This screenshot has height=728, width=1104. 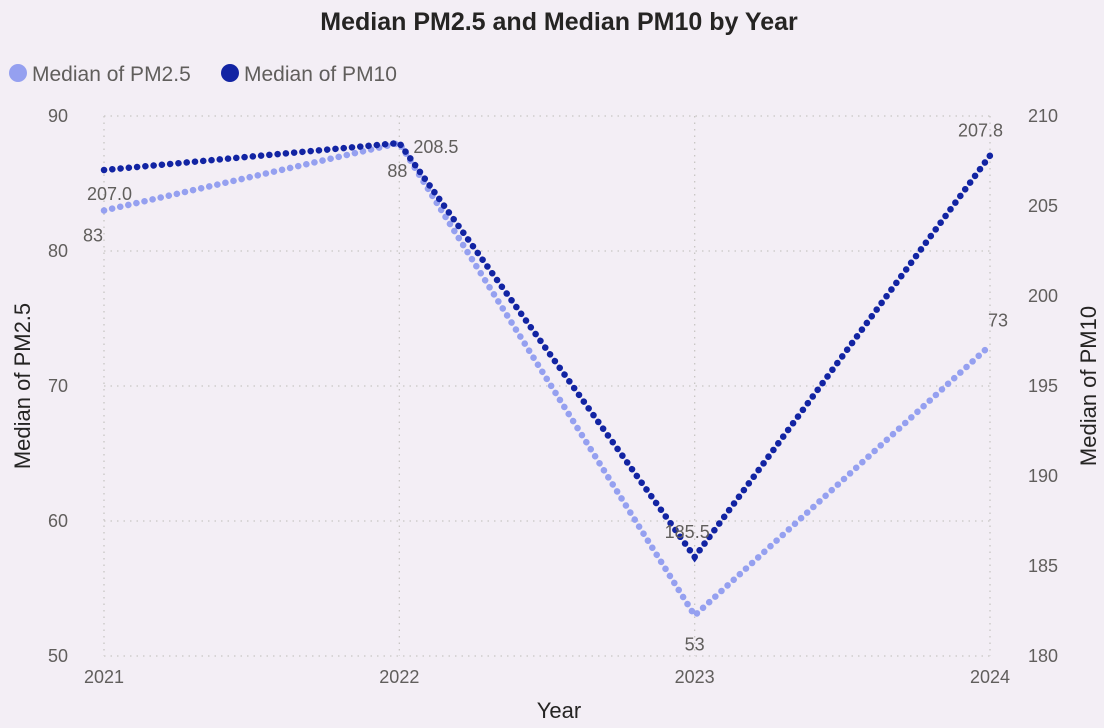 I want to click on data-label-pm25: 73, so click(x=998, y=321).